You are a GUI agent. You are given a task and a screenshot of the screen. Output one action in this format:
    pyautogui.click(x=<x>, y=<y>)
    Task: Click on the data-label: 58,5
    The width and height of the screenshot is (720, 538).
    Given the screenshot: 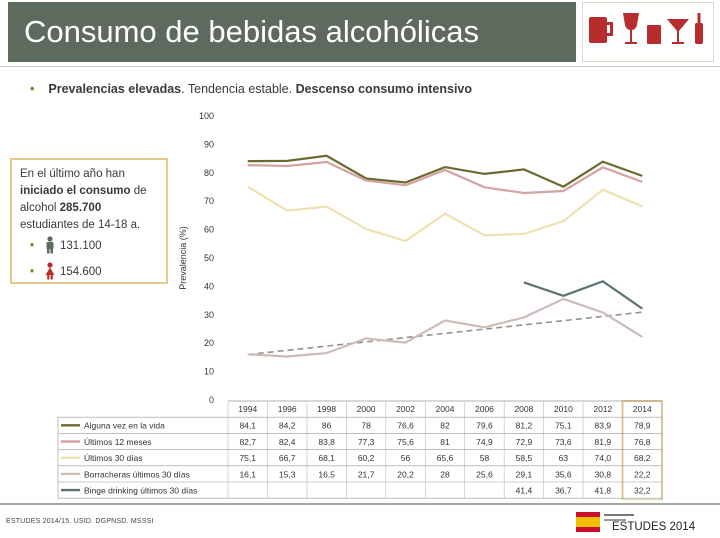 What is the action you would take?
    pyautogui.click(x=524, y=458)
    